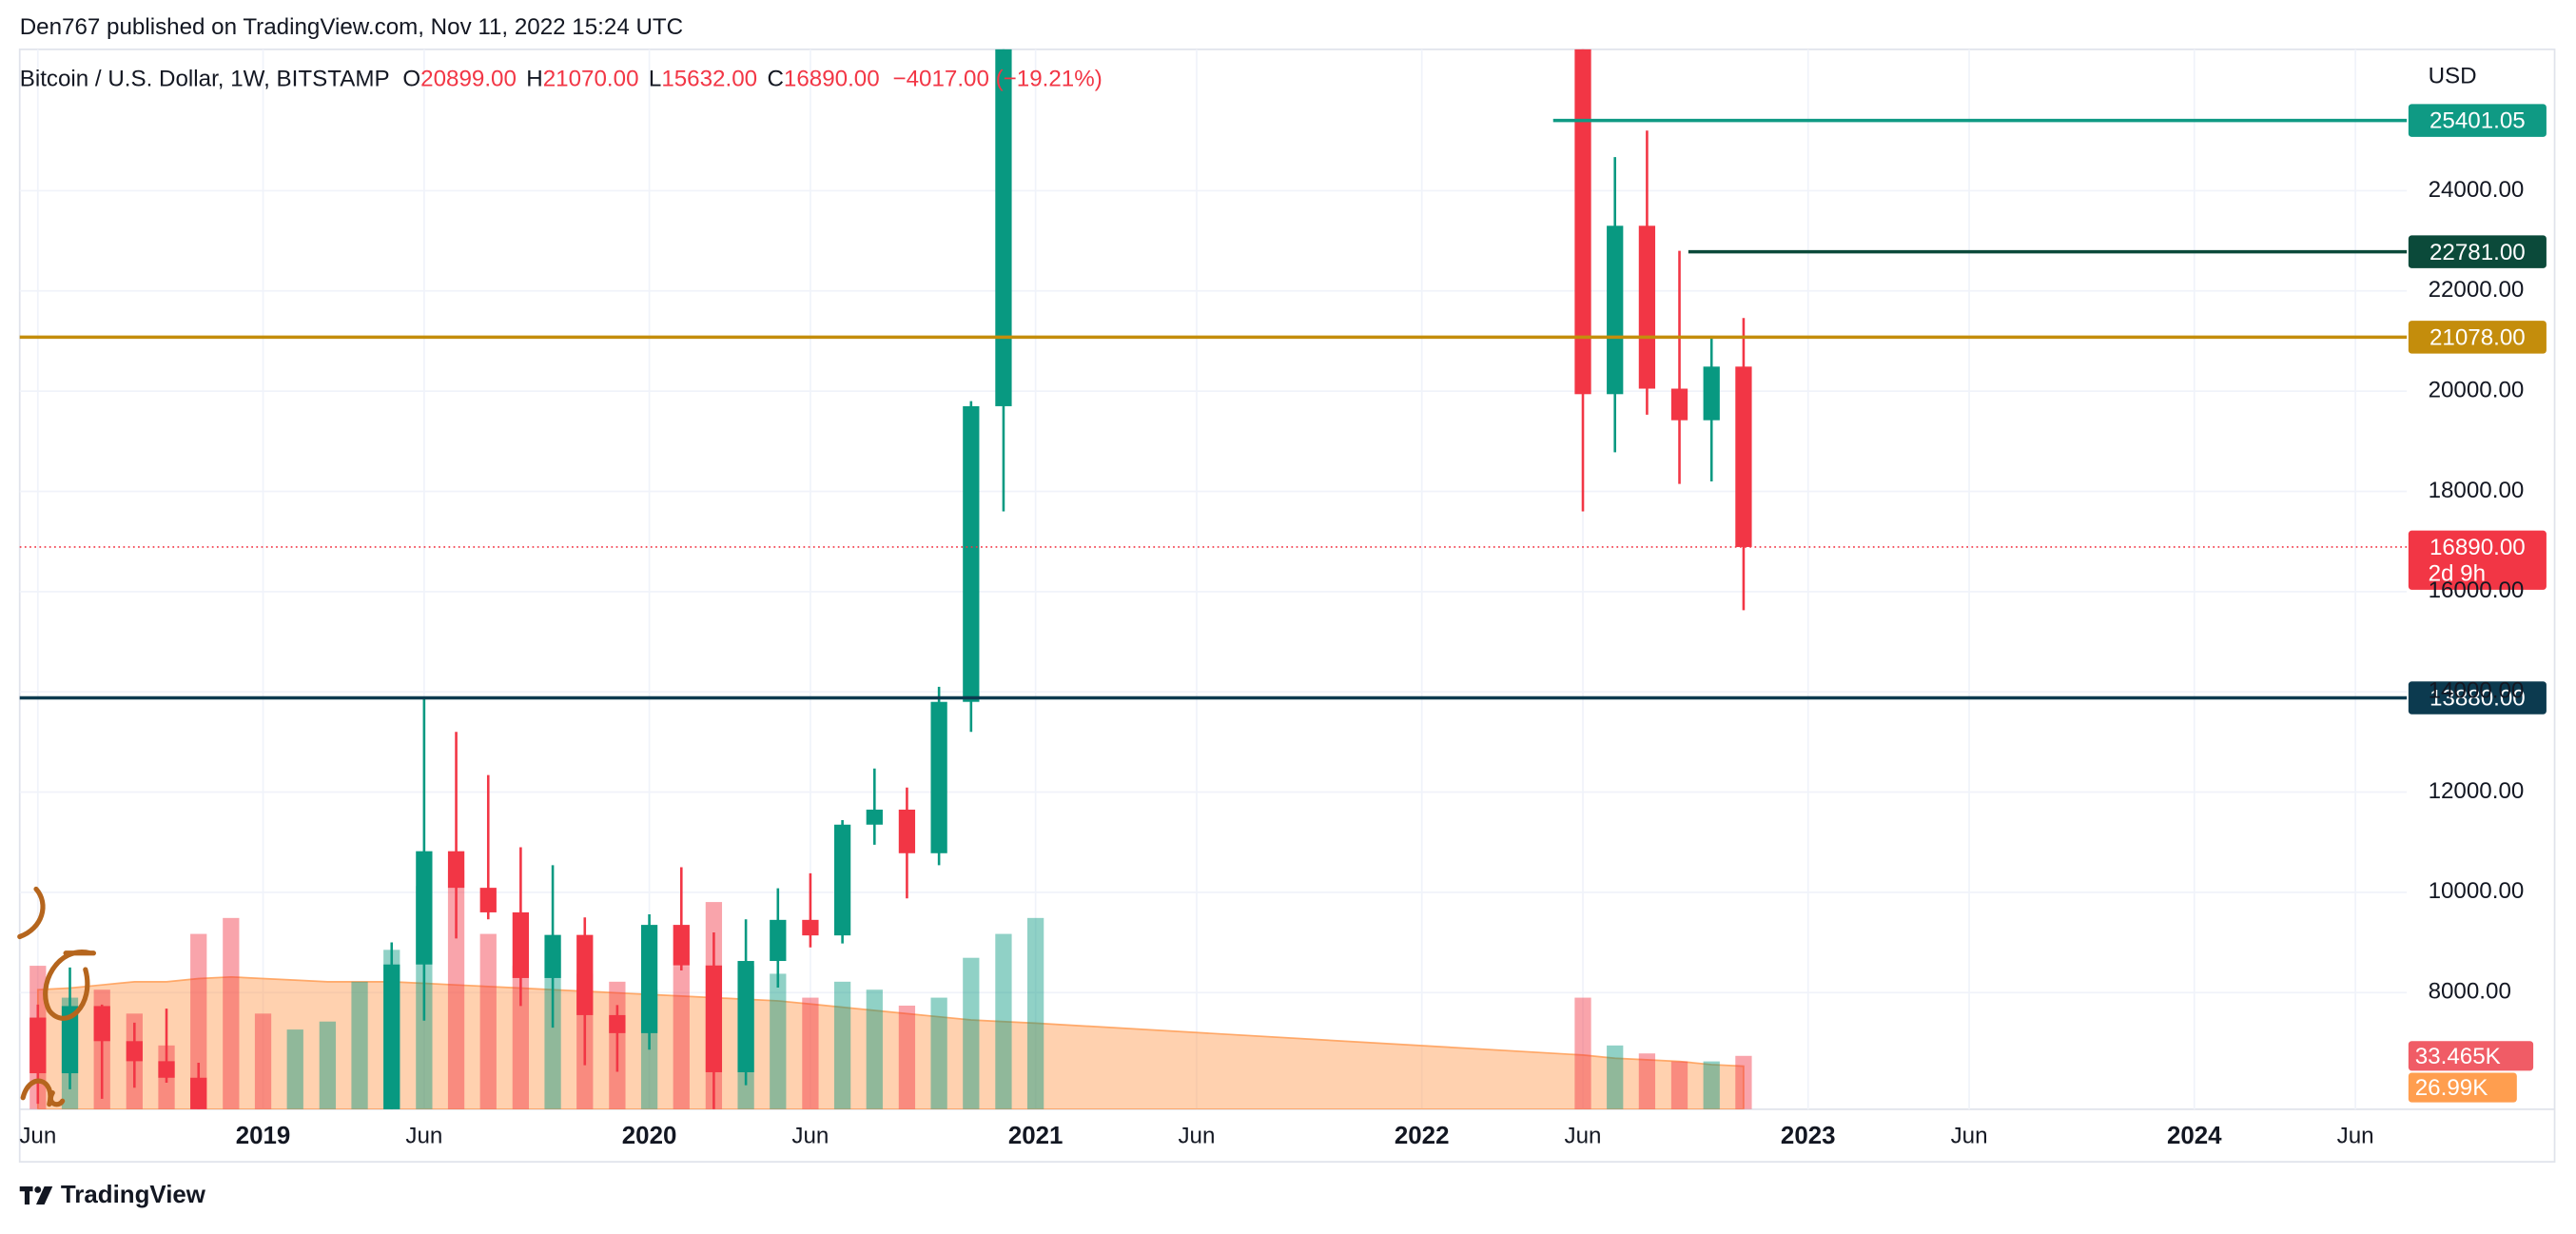 The height and width of the screenshot is (1234, 2576). I want to click on price-label: 13880.00, so click(2478, 699).